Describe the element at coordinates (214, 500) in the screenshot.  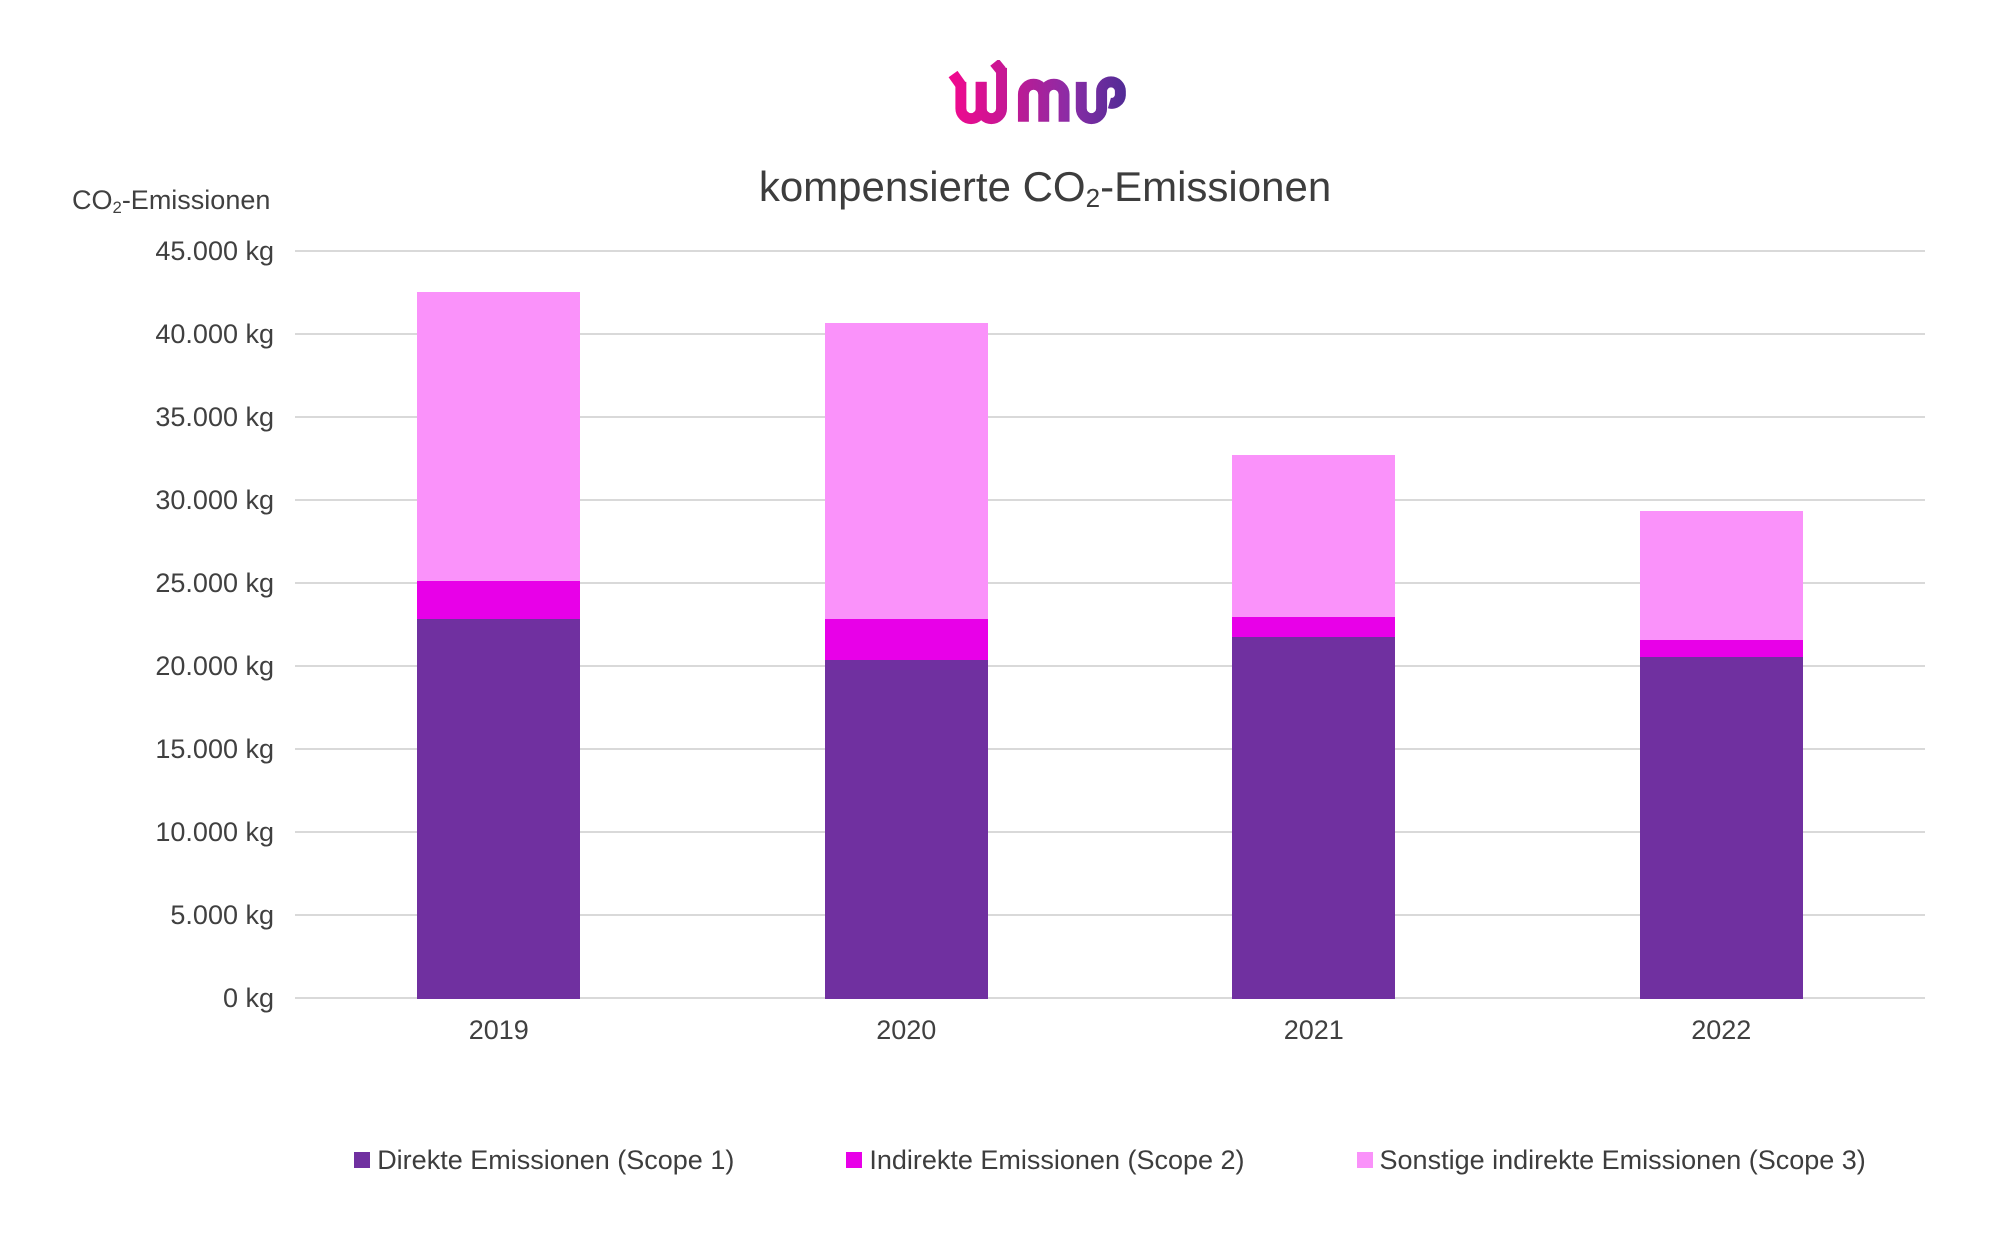
I see `y-tick-label: 30.000 kg` at that location.